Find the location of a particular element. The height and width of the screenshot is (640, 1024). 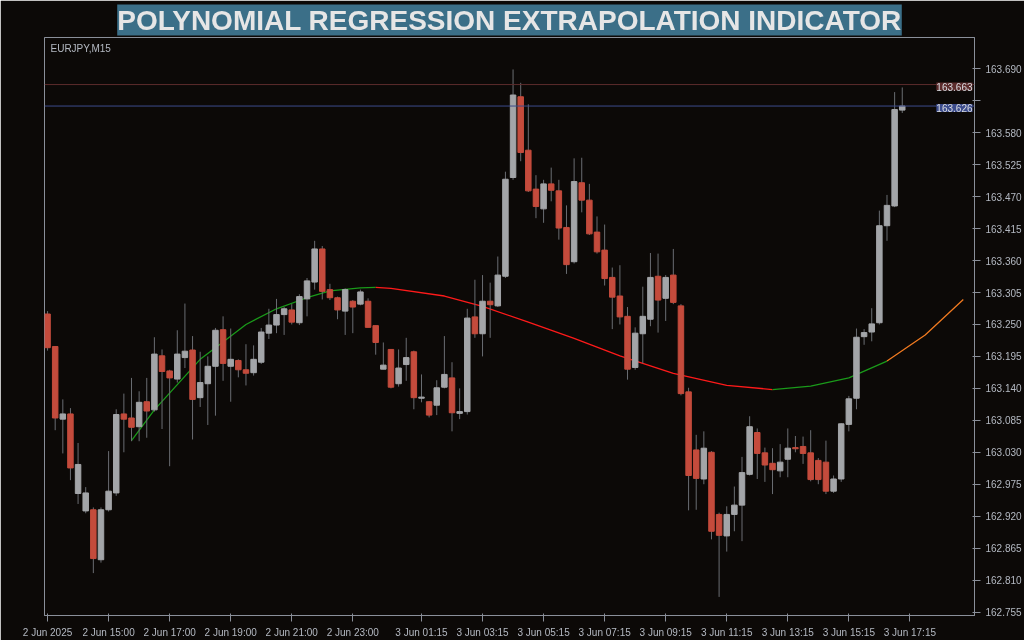

y-tick-label: 163.470 is located at coordinates (1004, 197).